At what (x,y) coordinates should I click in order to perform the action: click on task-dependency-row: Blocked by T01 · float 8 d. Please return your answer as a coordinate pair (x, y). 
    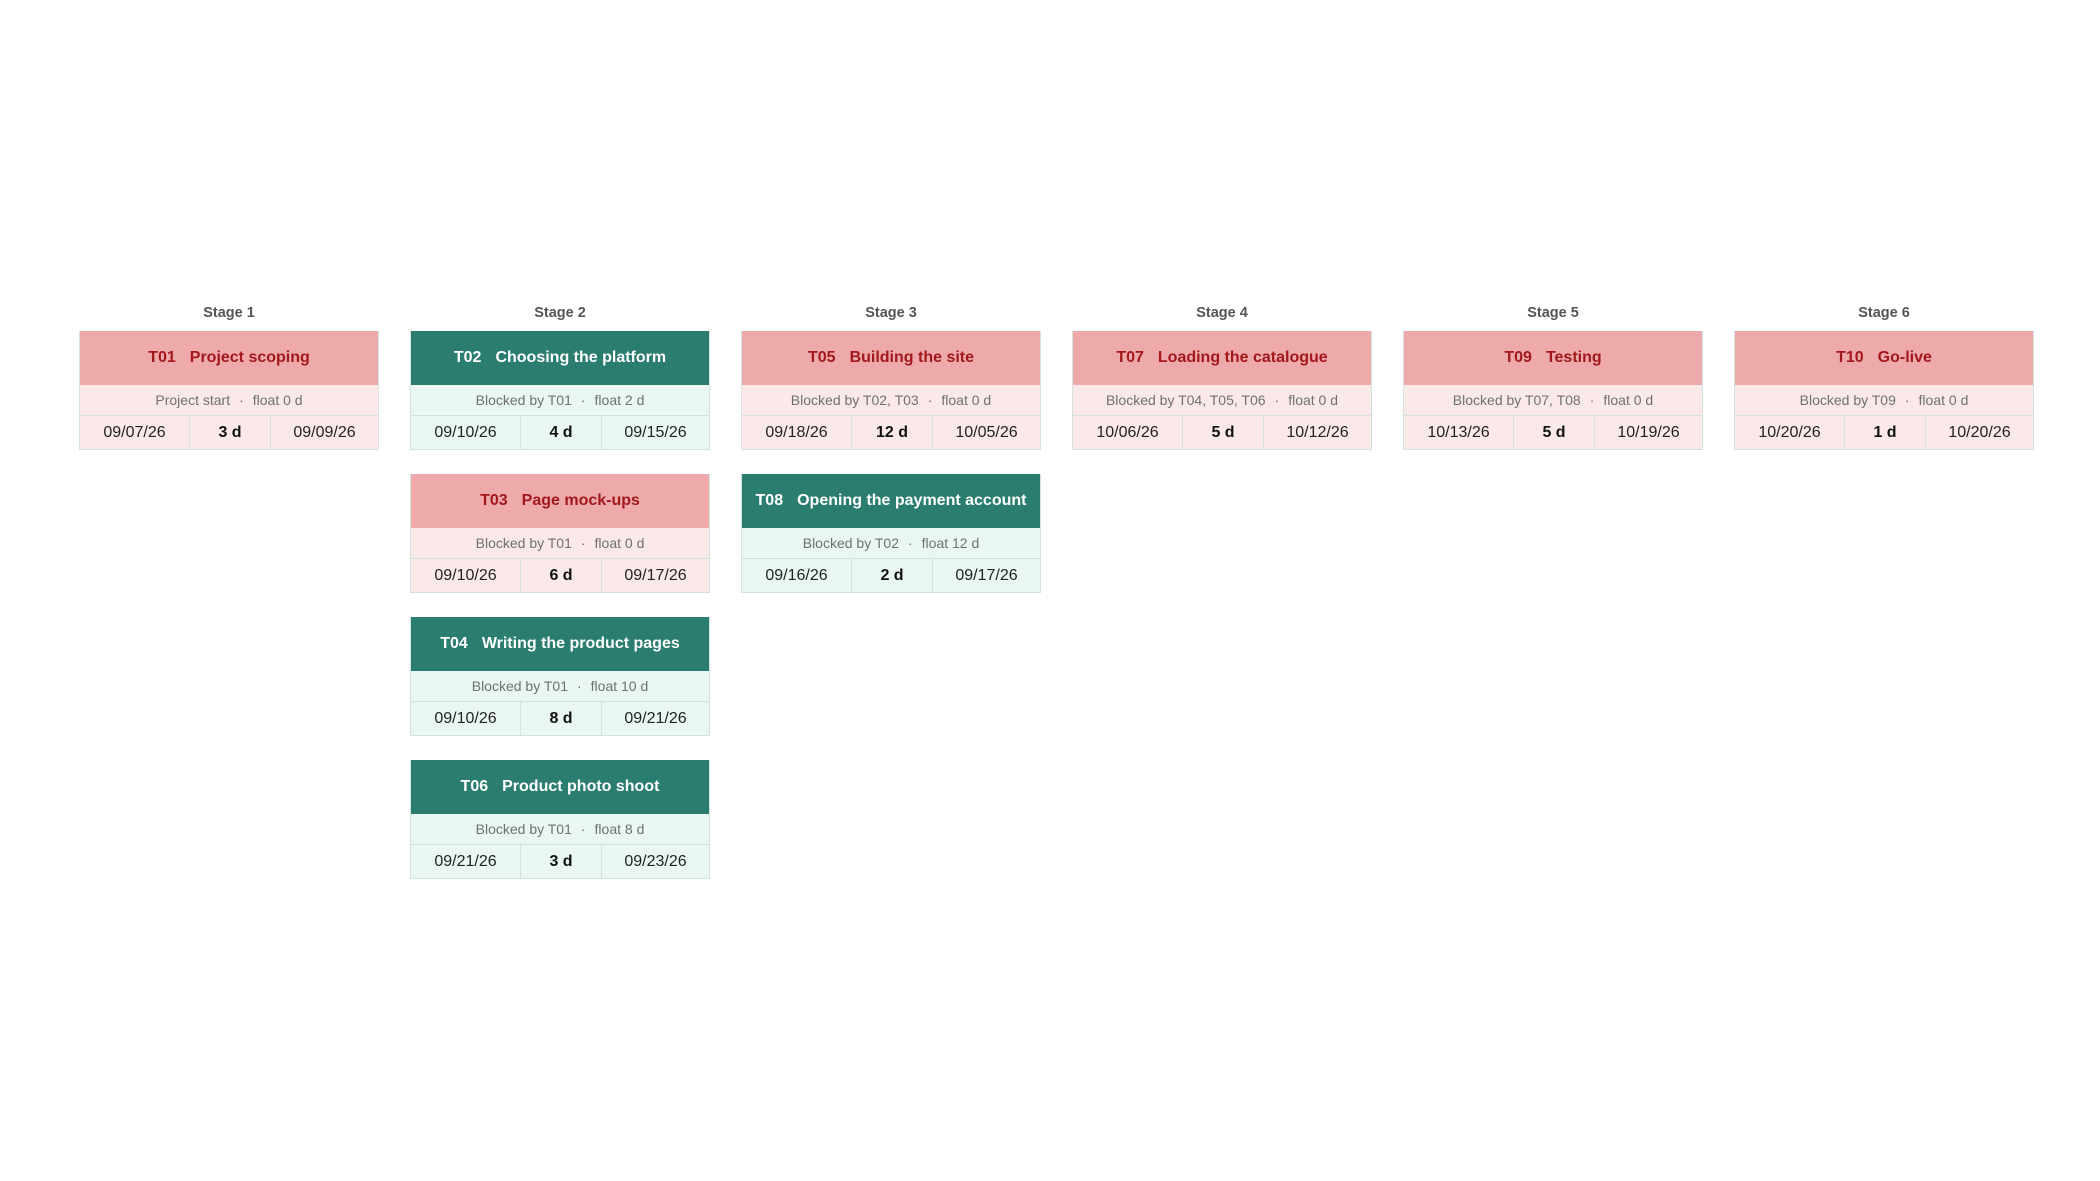
    Looking at the image, I should click on (560, 829).